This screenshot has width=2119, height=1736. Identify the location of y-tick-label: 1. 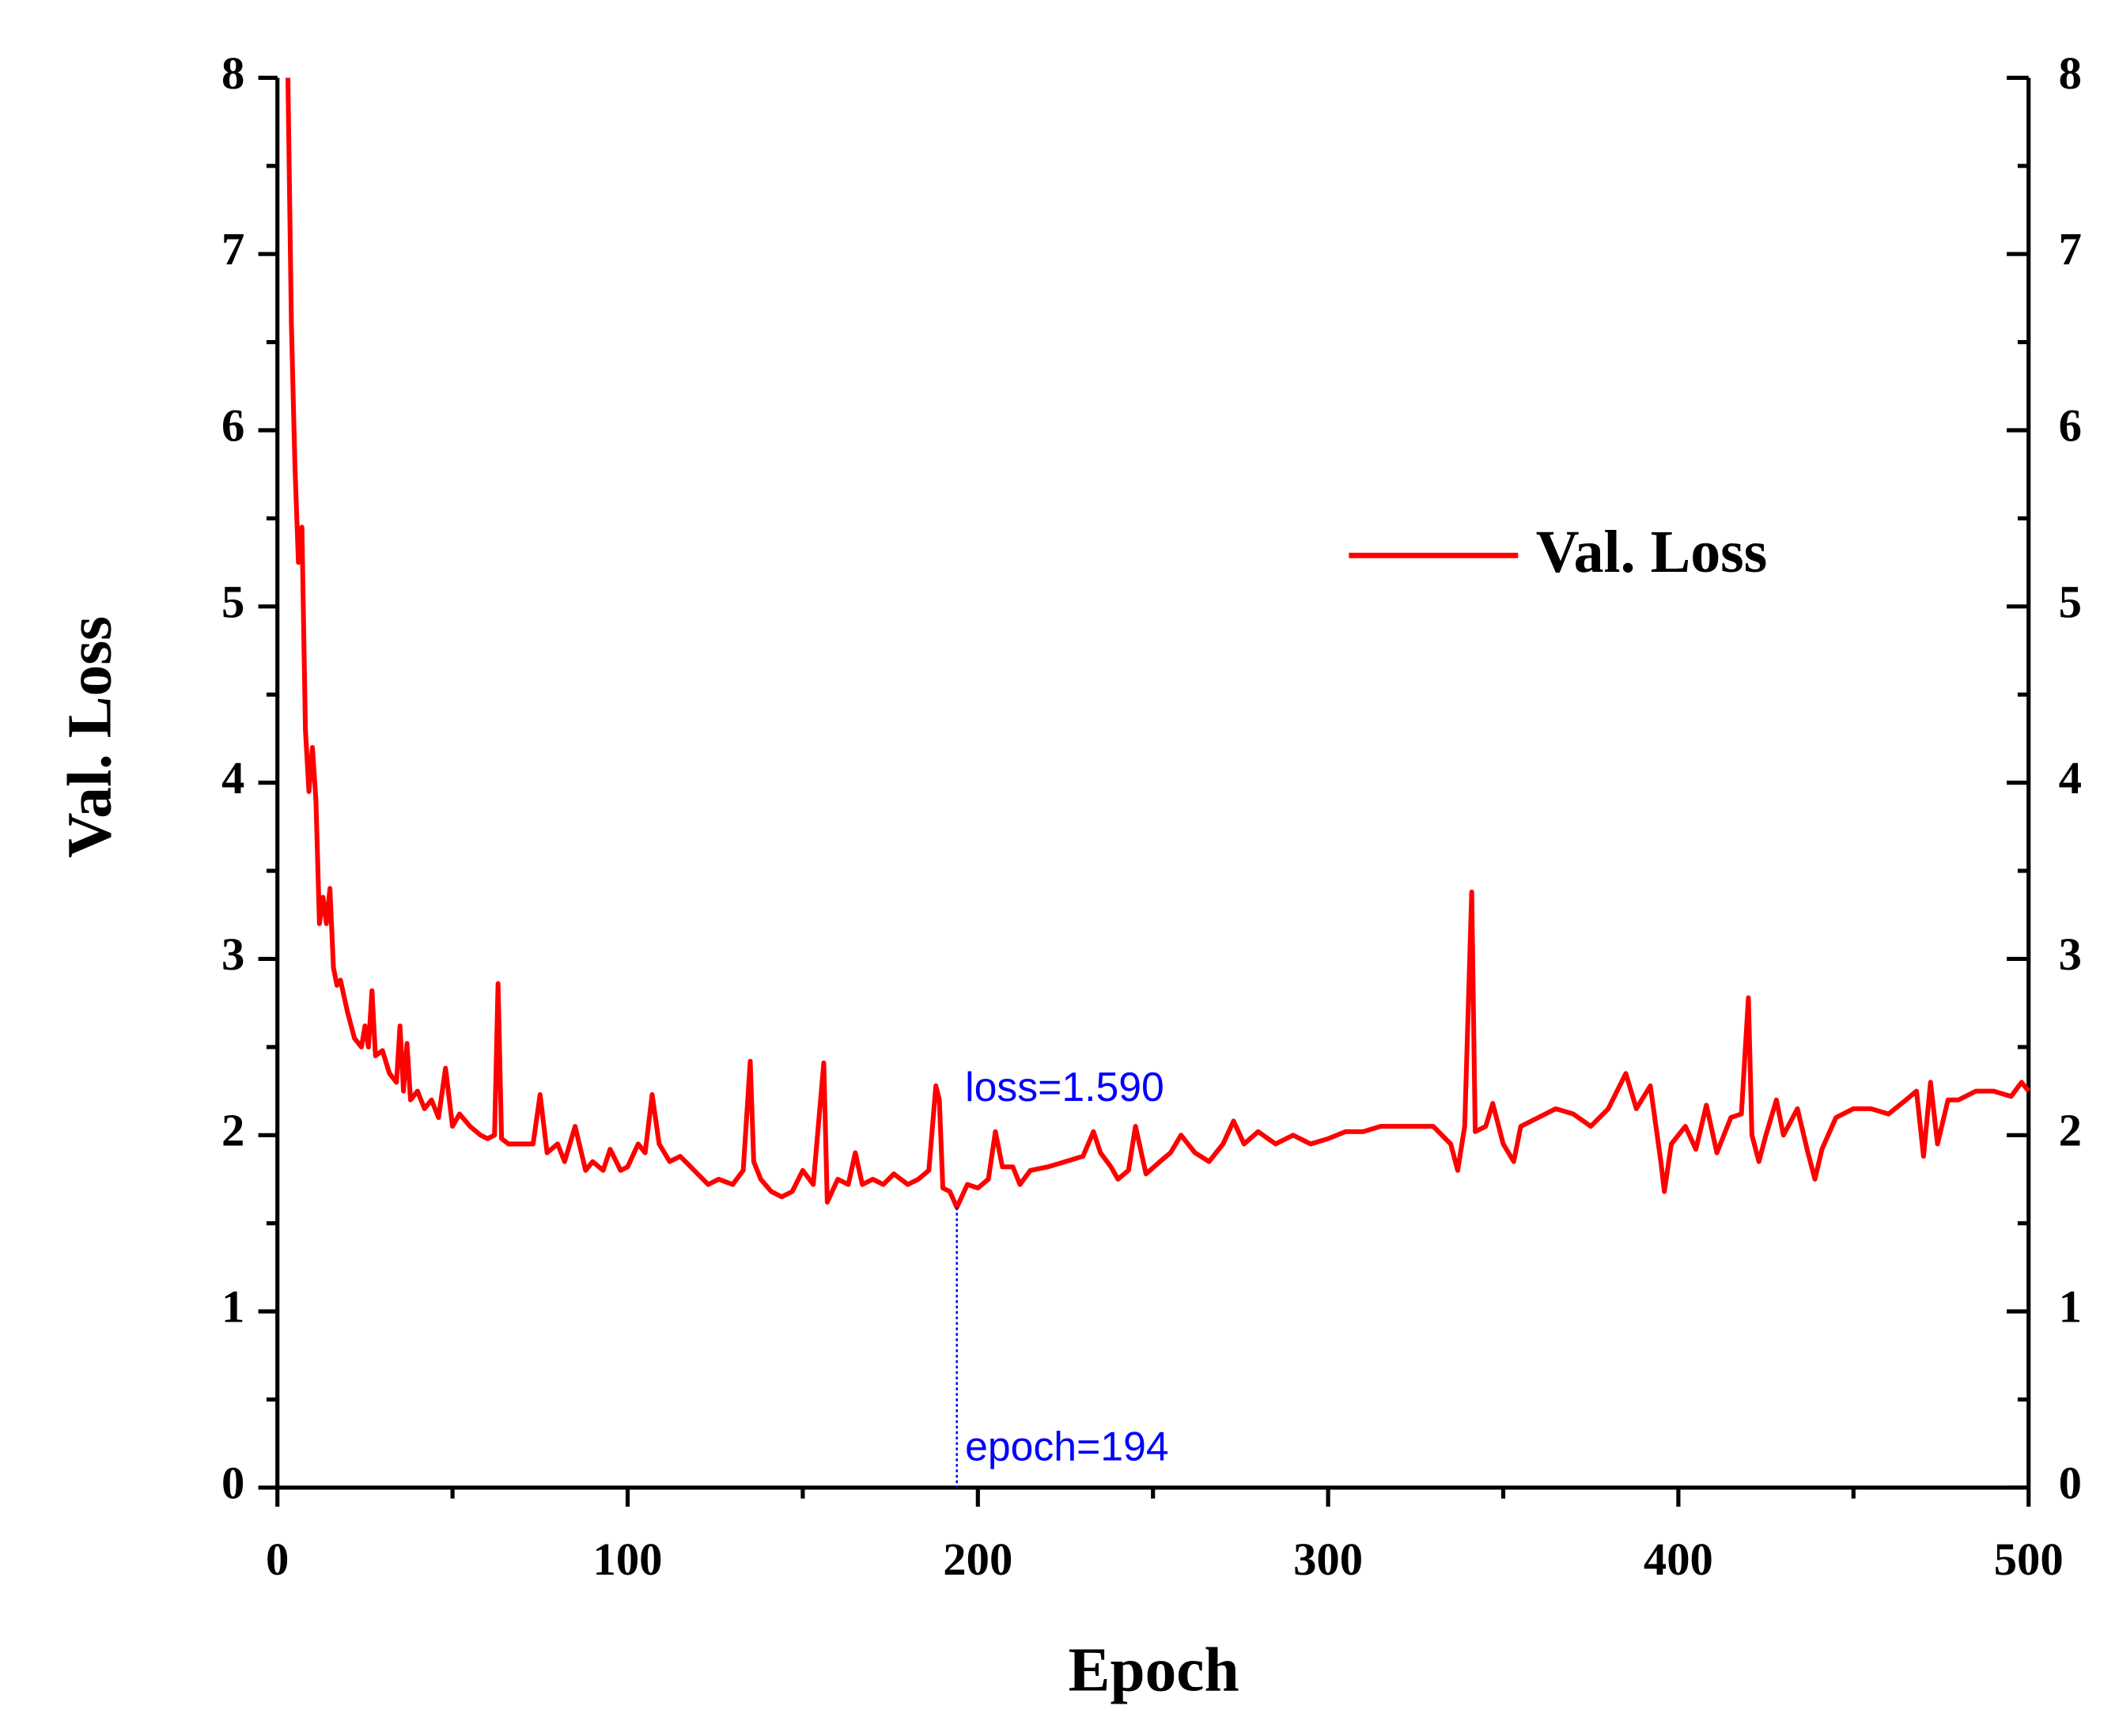
(232, 1307).